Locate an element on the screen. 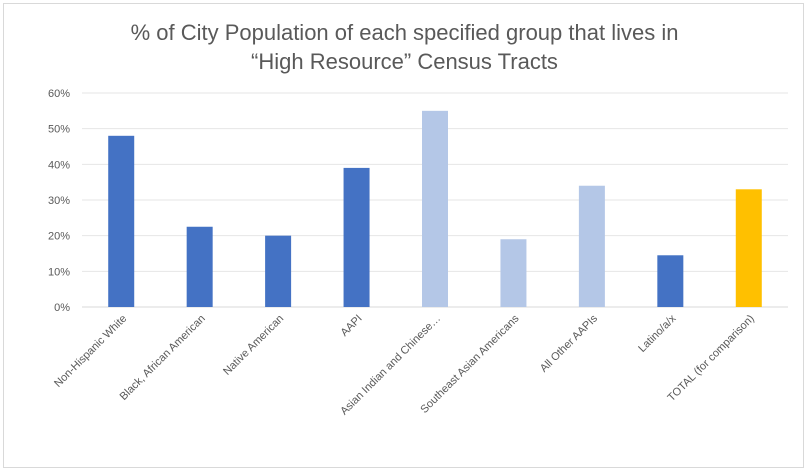 Image resolution: width=809 pixels, height=474 pixels. chart-title-line-2: “High Resource” Census Tracts is located at coordinates (404, 61).